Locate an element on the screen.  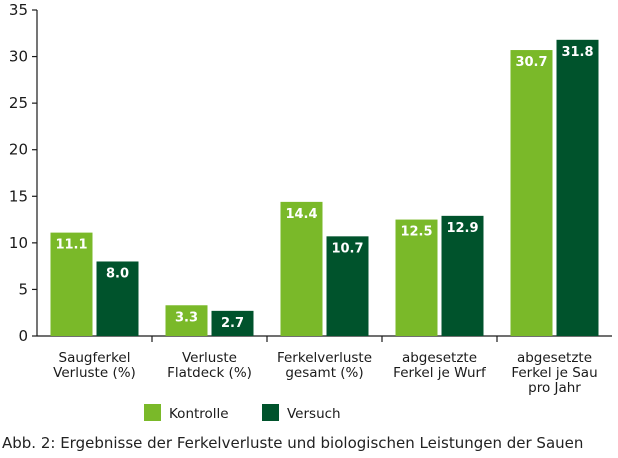
bar-value-label: 2.7 is located at coordinates (232, 323).